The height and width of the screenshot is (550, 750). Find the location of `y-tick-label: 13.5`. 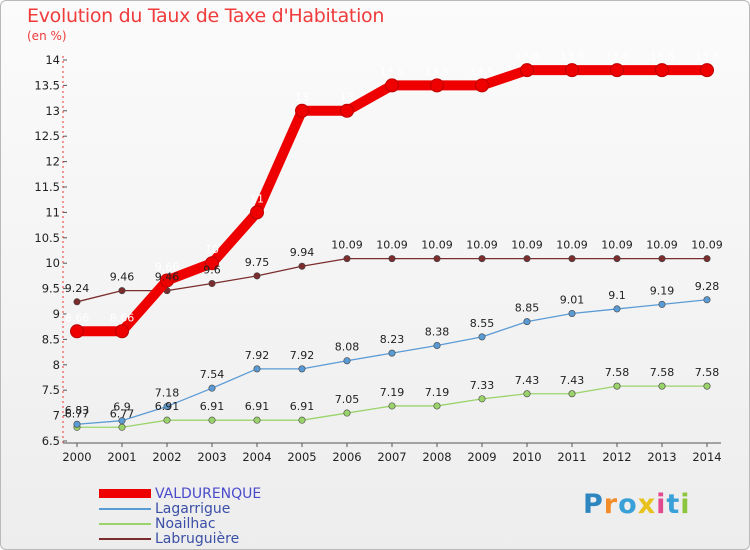

y-tick-label: 13.5 is located at coordinates (47, 85).